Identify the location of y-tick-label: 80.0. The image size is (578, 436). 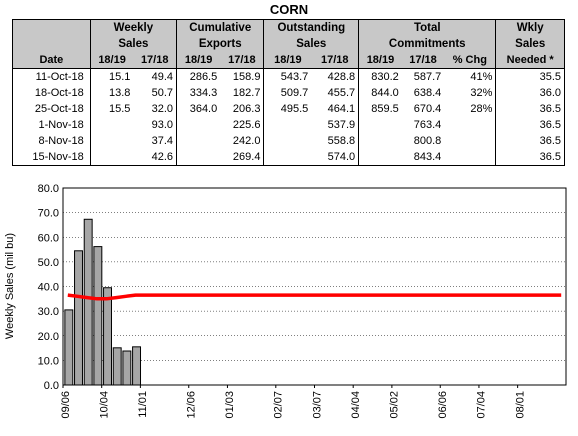
(48, 189).